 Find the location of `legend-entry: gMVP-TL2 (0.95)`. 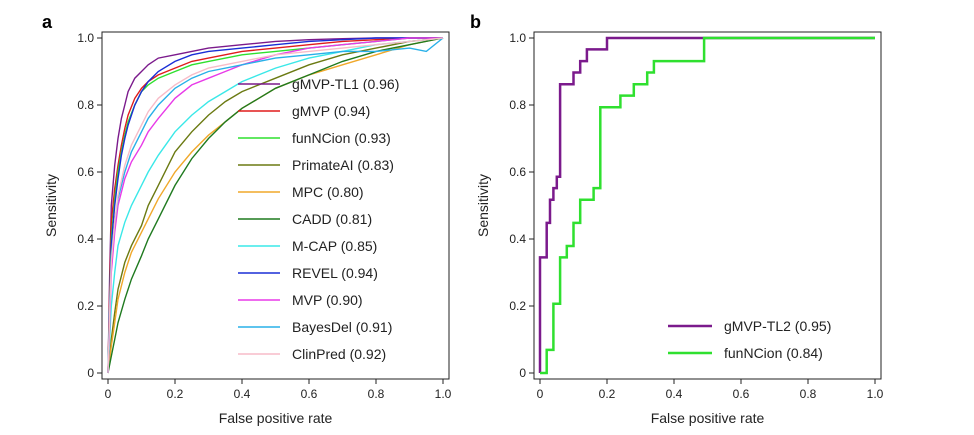

legend-entry: gMVP-TL2 (0.95) is located at coordinates (777, 326).